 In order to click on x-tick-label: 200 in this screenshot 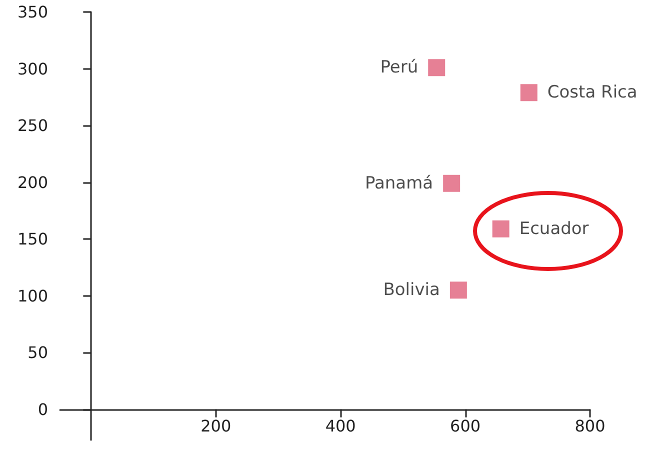, I will do `click(216, 426)`.